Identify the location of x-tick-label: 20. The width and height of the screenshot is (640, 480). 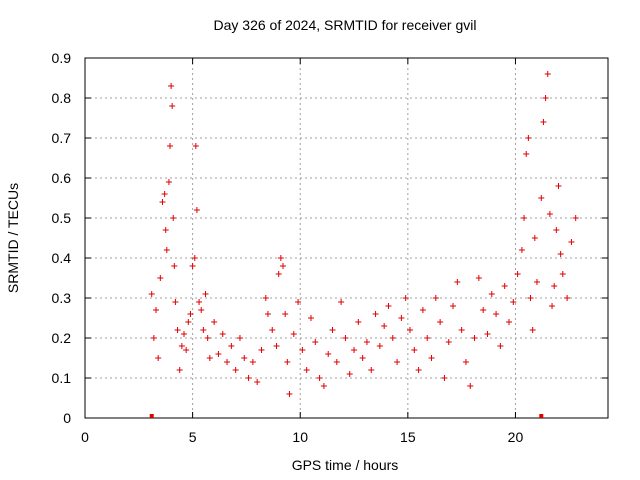
(516, 437).